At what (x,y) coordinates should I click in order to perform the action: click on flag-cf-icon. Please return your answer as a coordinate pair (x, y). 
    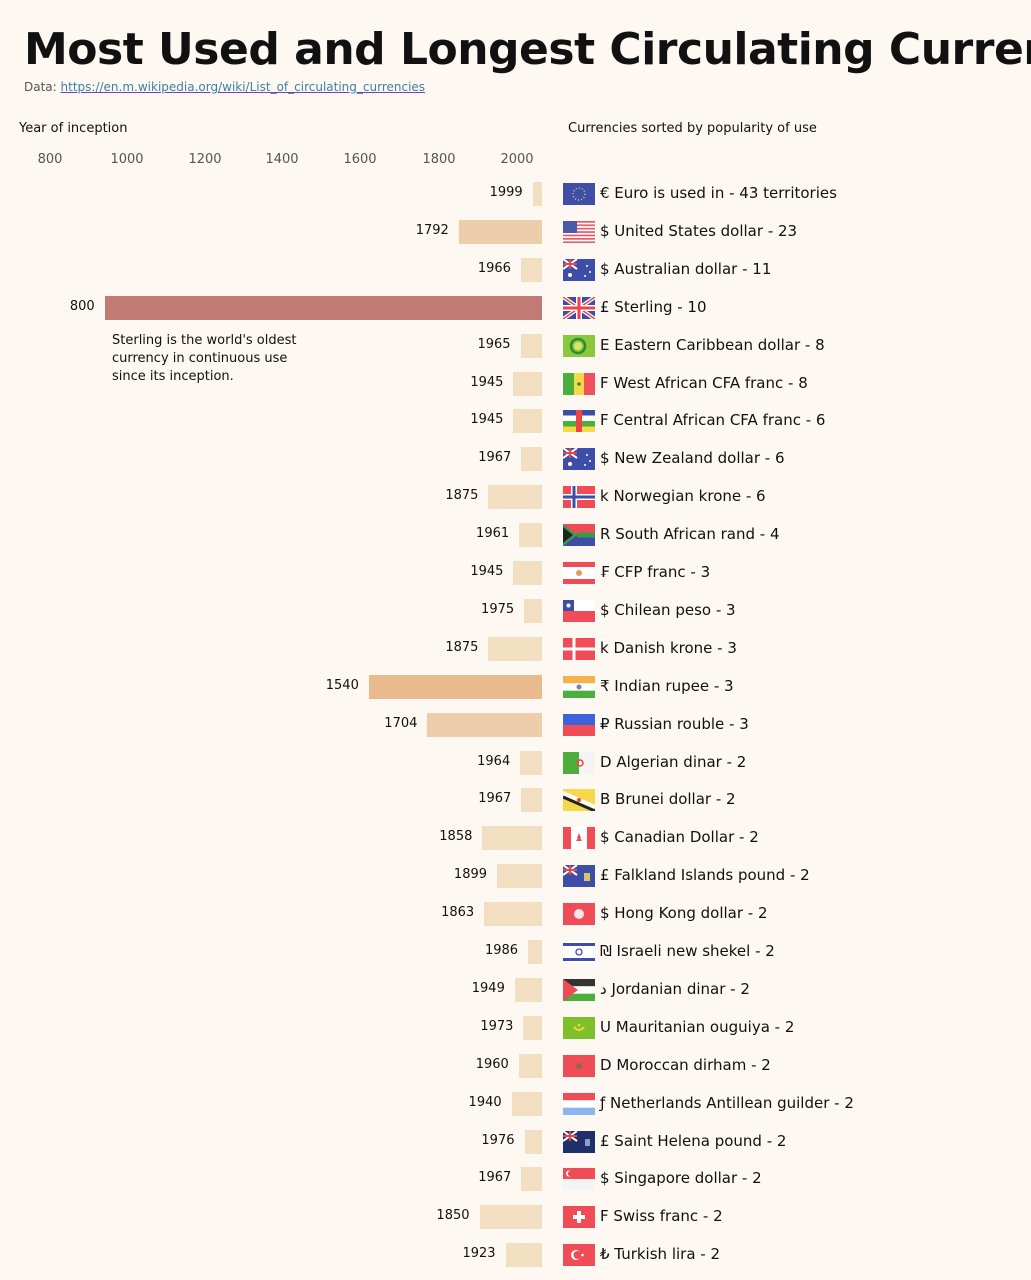
    Looking at the image, I should click on (579, 421).